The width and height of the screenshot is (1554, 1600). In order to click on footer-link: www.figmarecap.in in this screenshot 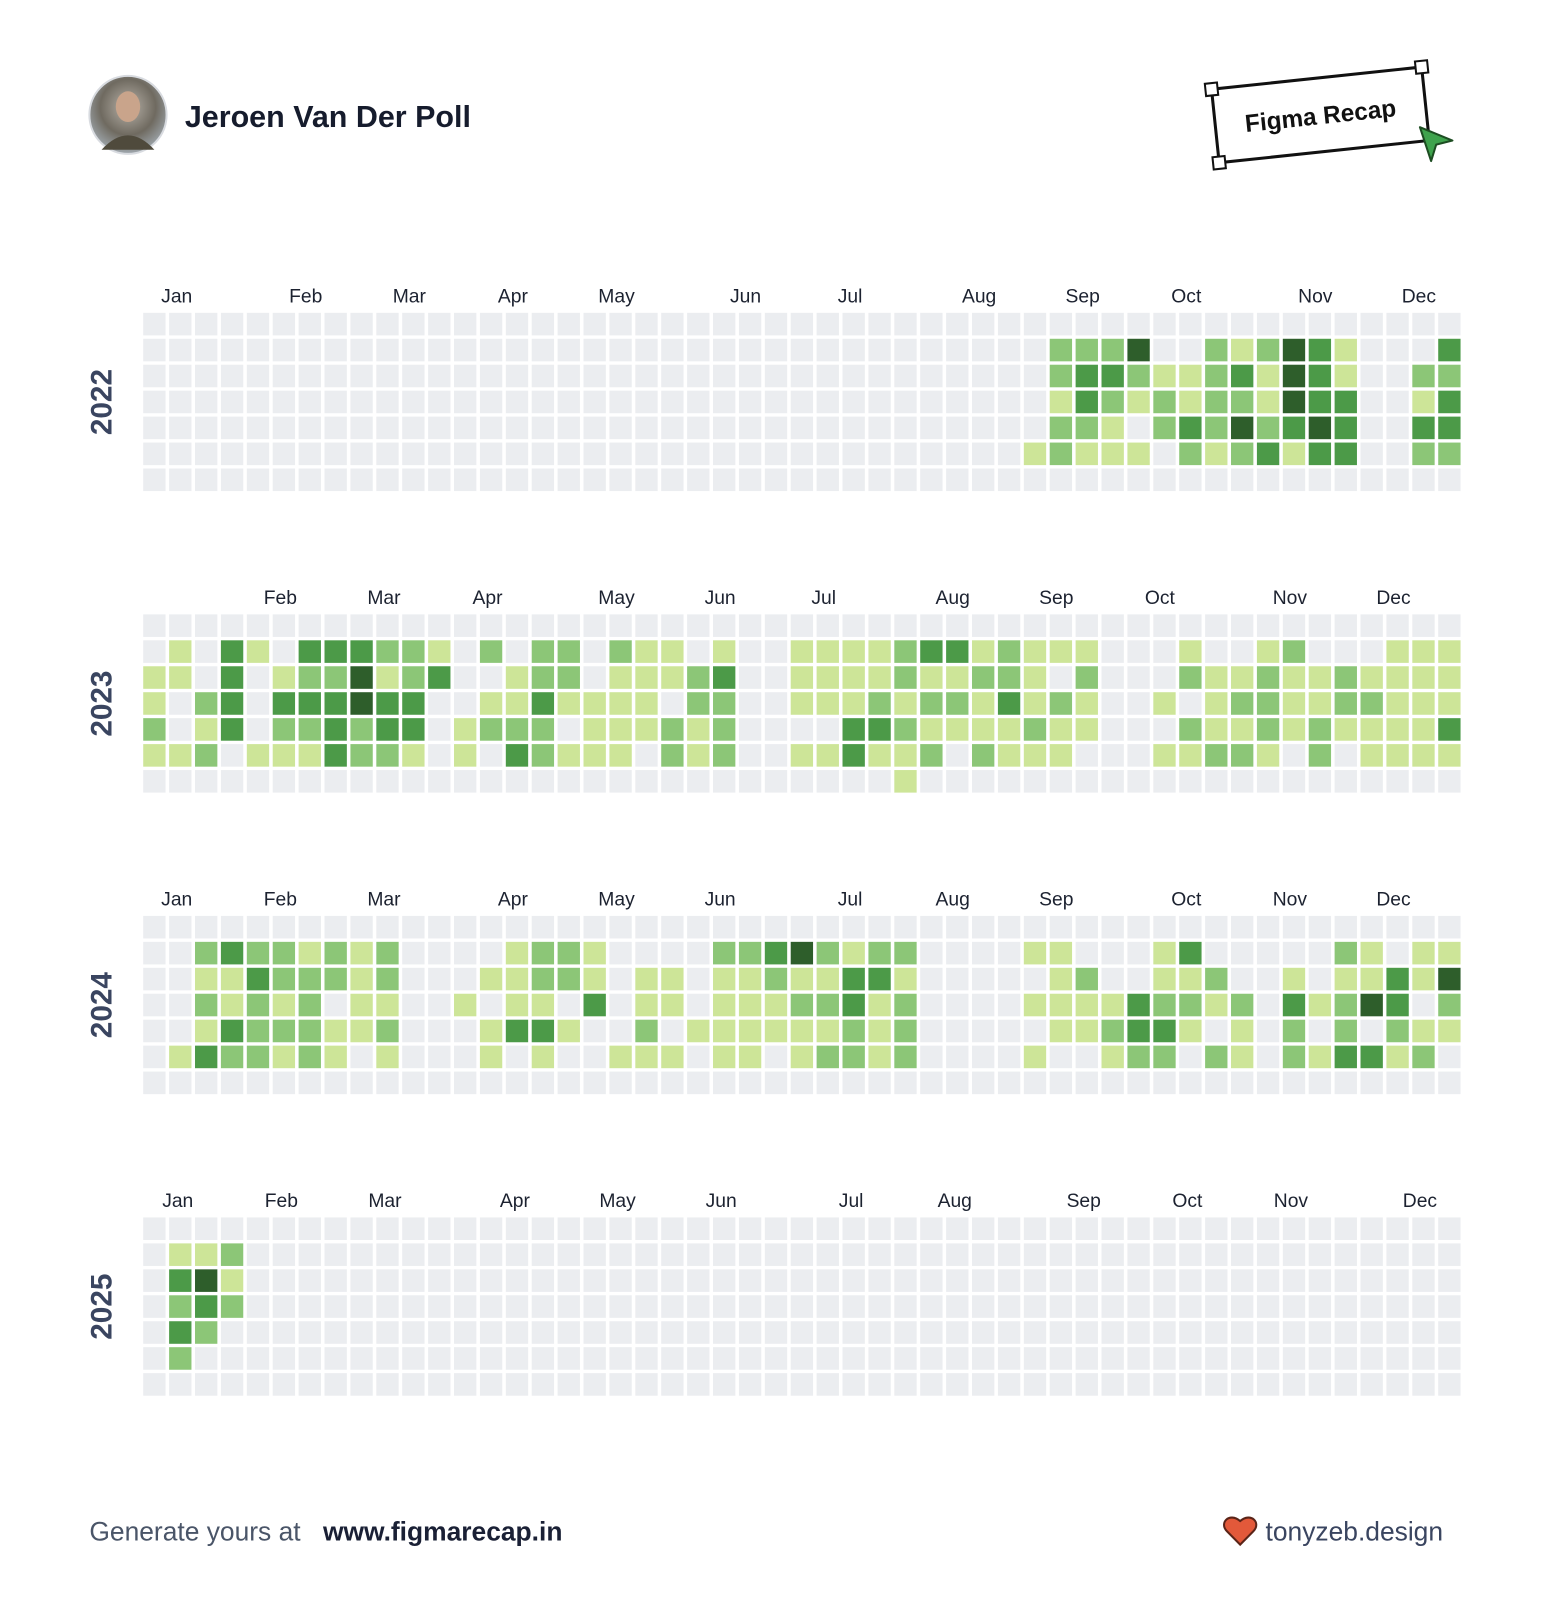, I will do `click(442, 1531)`.